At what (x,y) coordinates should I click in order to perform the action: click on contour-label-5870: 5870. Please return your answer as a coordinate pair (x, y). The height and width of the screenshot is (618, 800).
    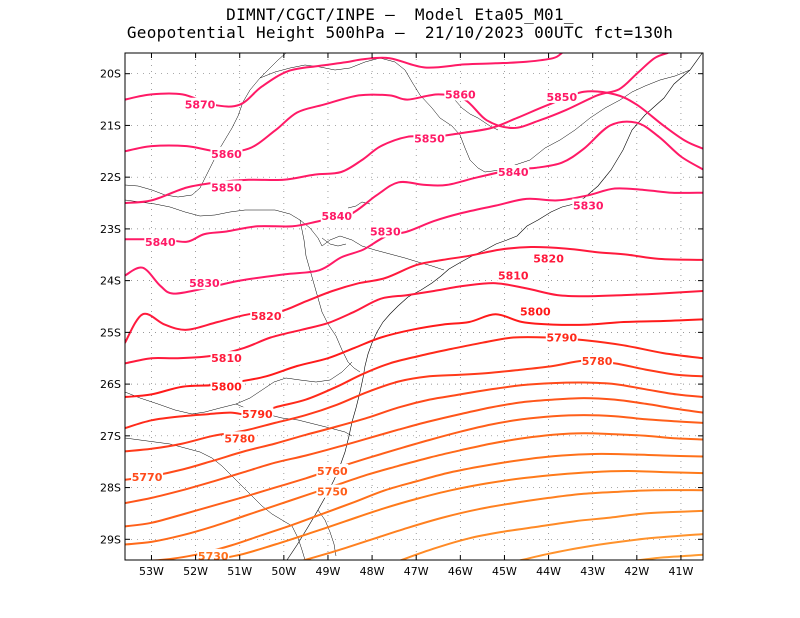
    Looking at the image, I should click on (200, 105).